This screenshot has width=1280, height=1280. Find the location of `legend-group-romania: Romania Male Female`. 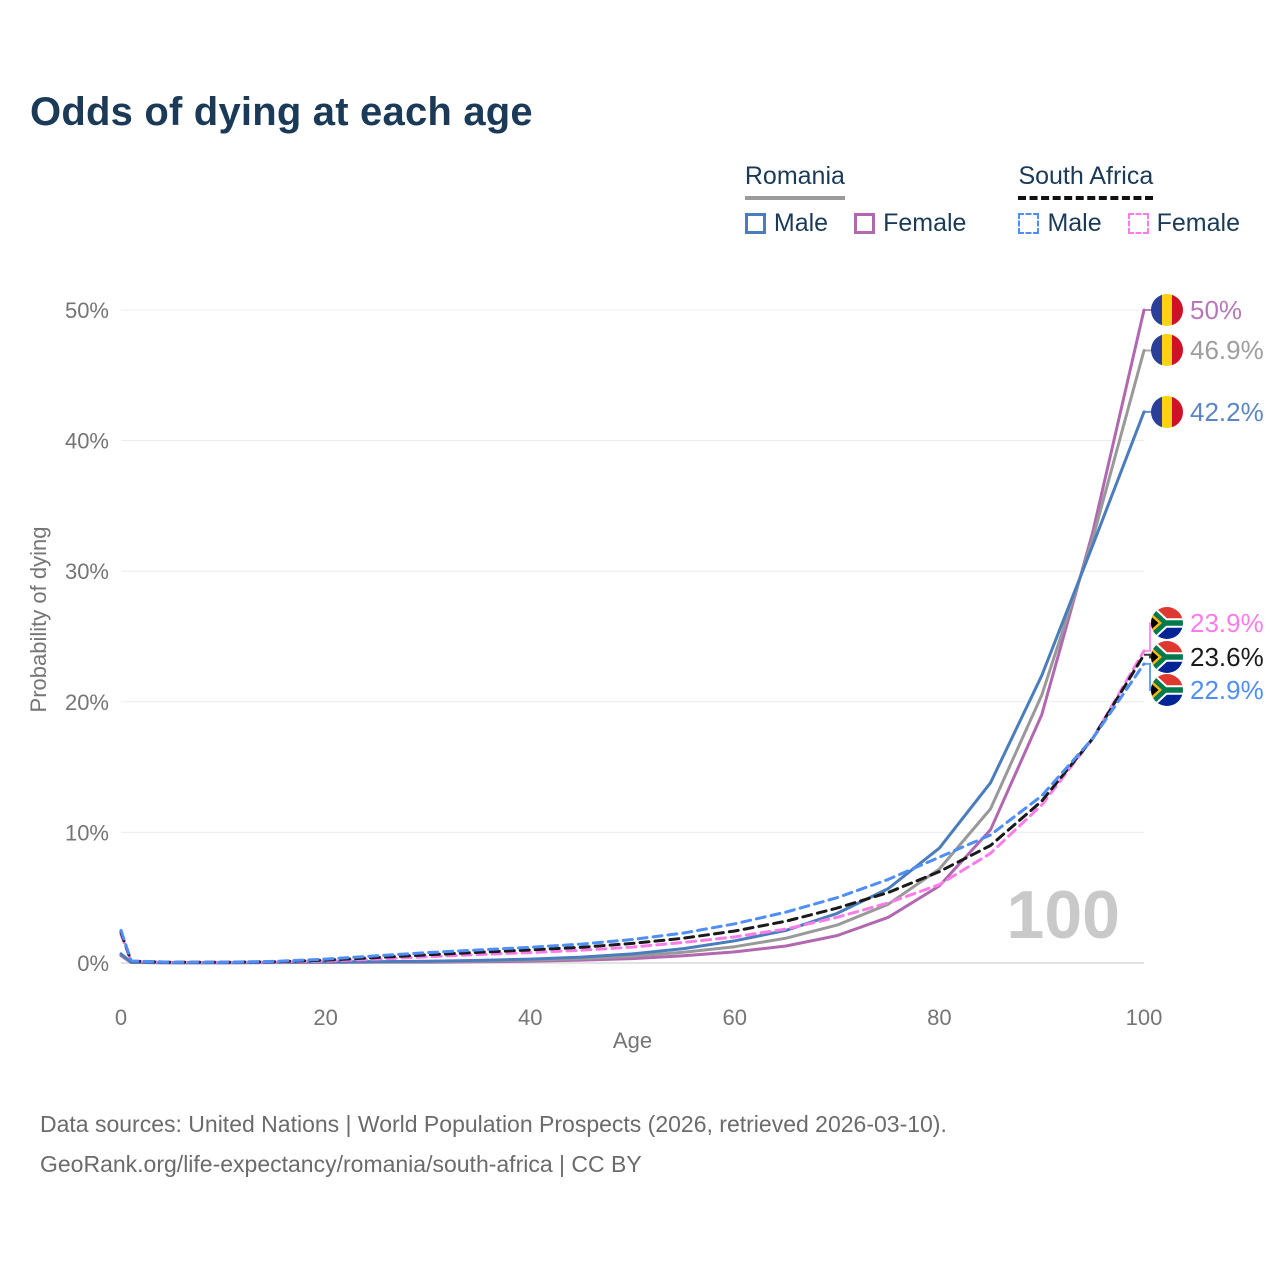

legend-group-romania: Romania Male Female is located at coordinates (855, 200).